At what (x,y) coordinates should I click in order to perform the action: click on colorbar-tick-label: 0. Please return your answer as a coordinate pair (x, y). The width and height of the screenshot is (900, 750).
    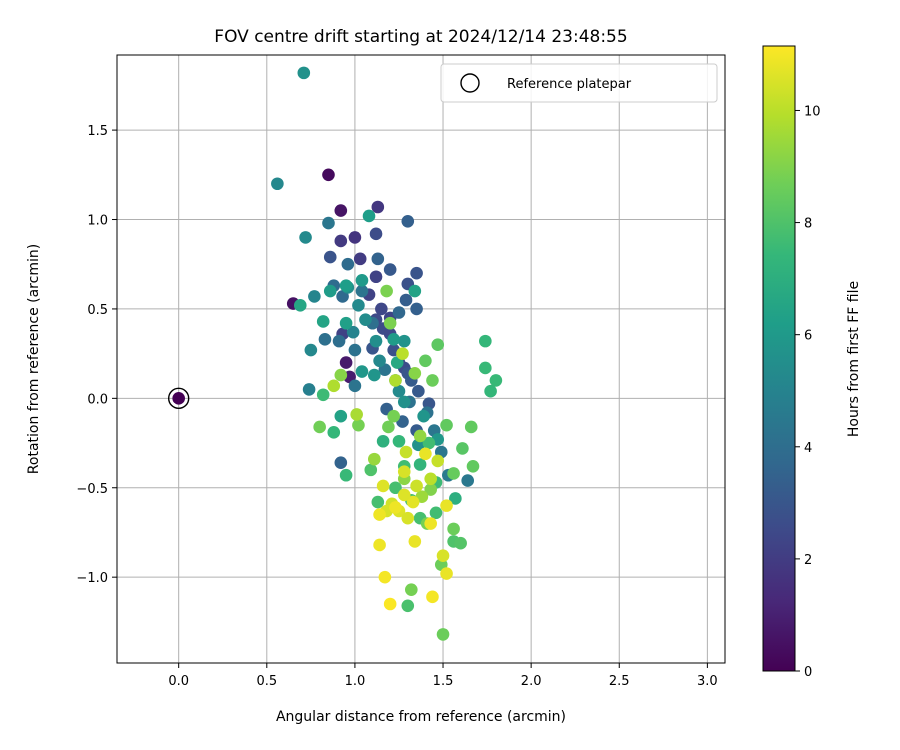
    Looking at the image, I should click on (808, 672).